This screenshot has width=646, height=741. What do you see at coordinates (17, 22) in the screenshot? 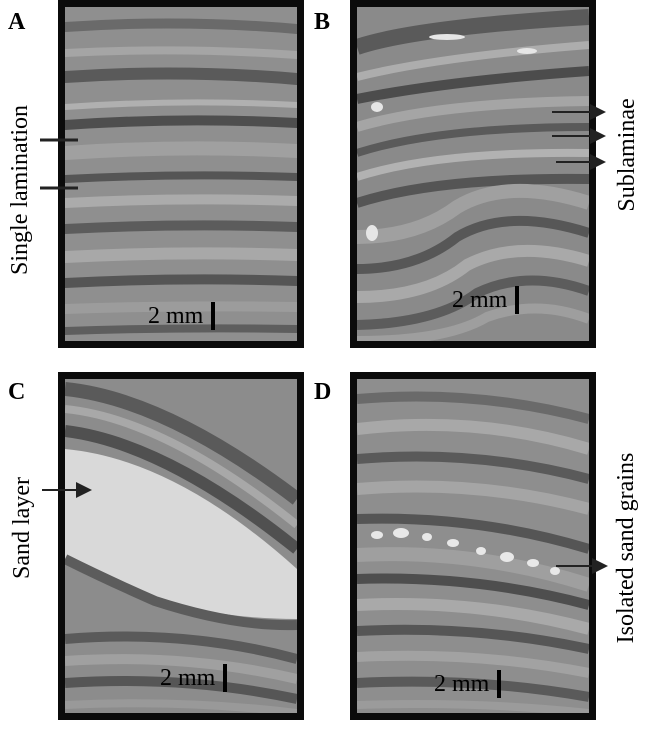
I see `panel-a-letter: A` at bounding box center [17, 22].